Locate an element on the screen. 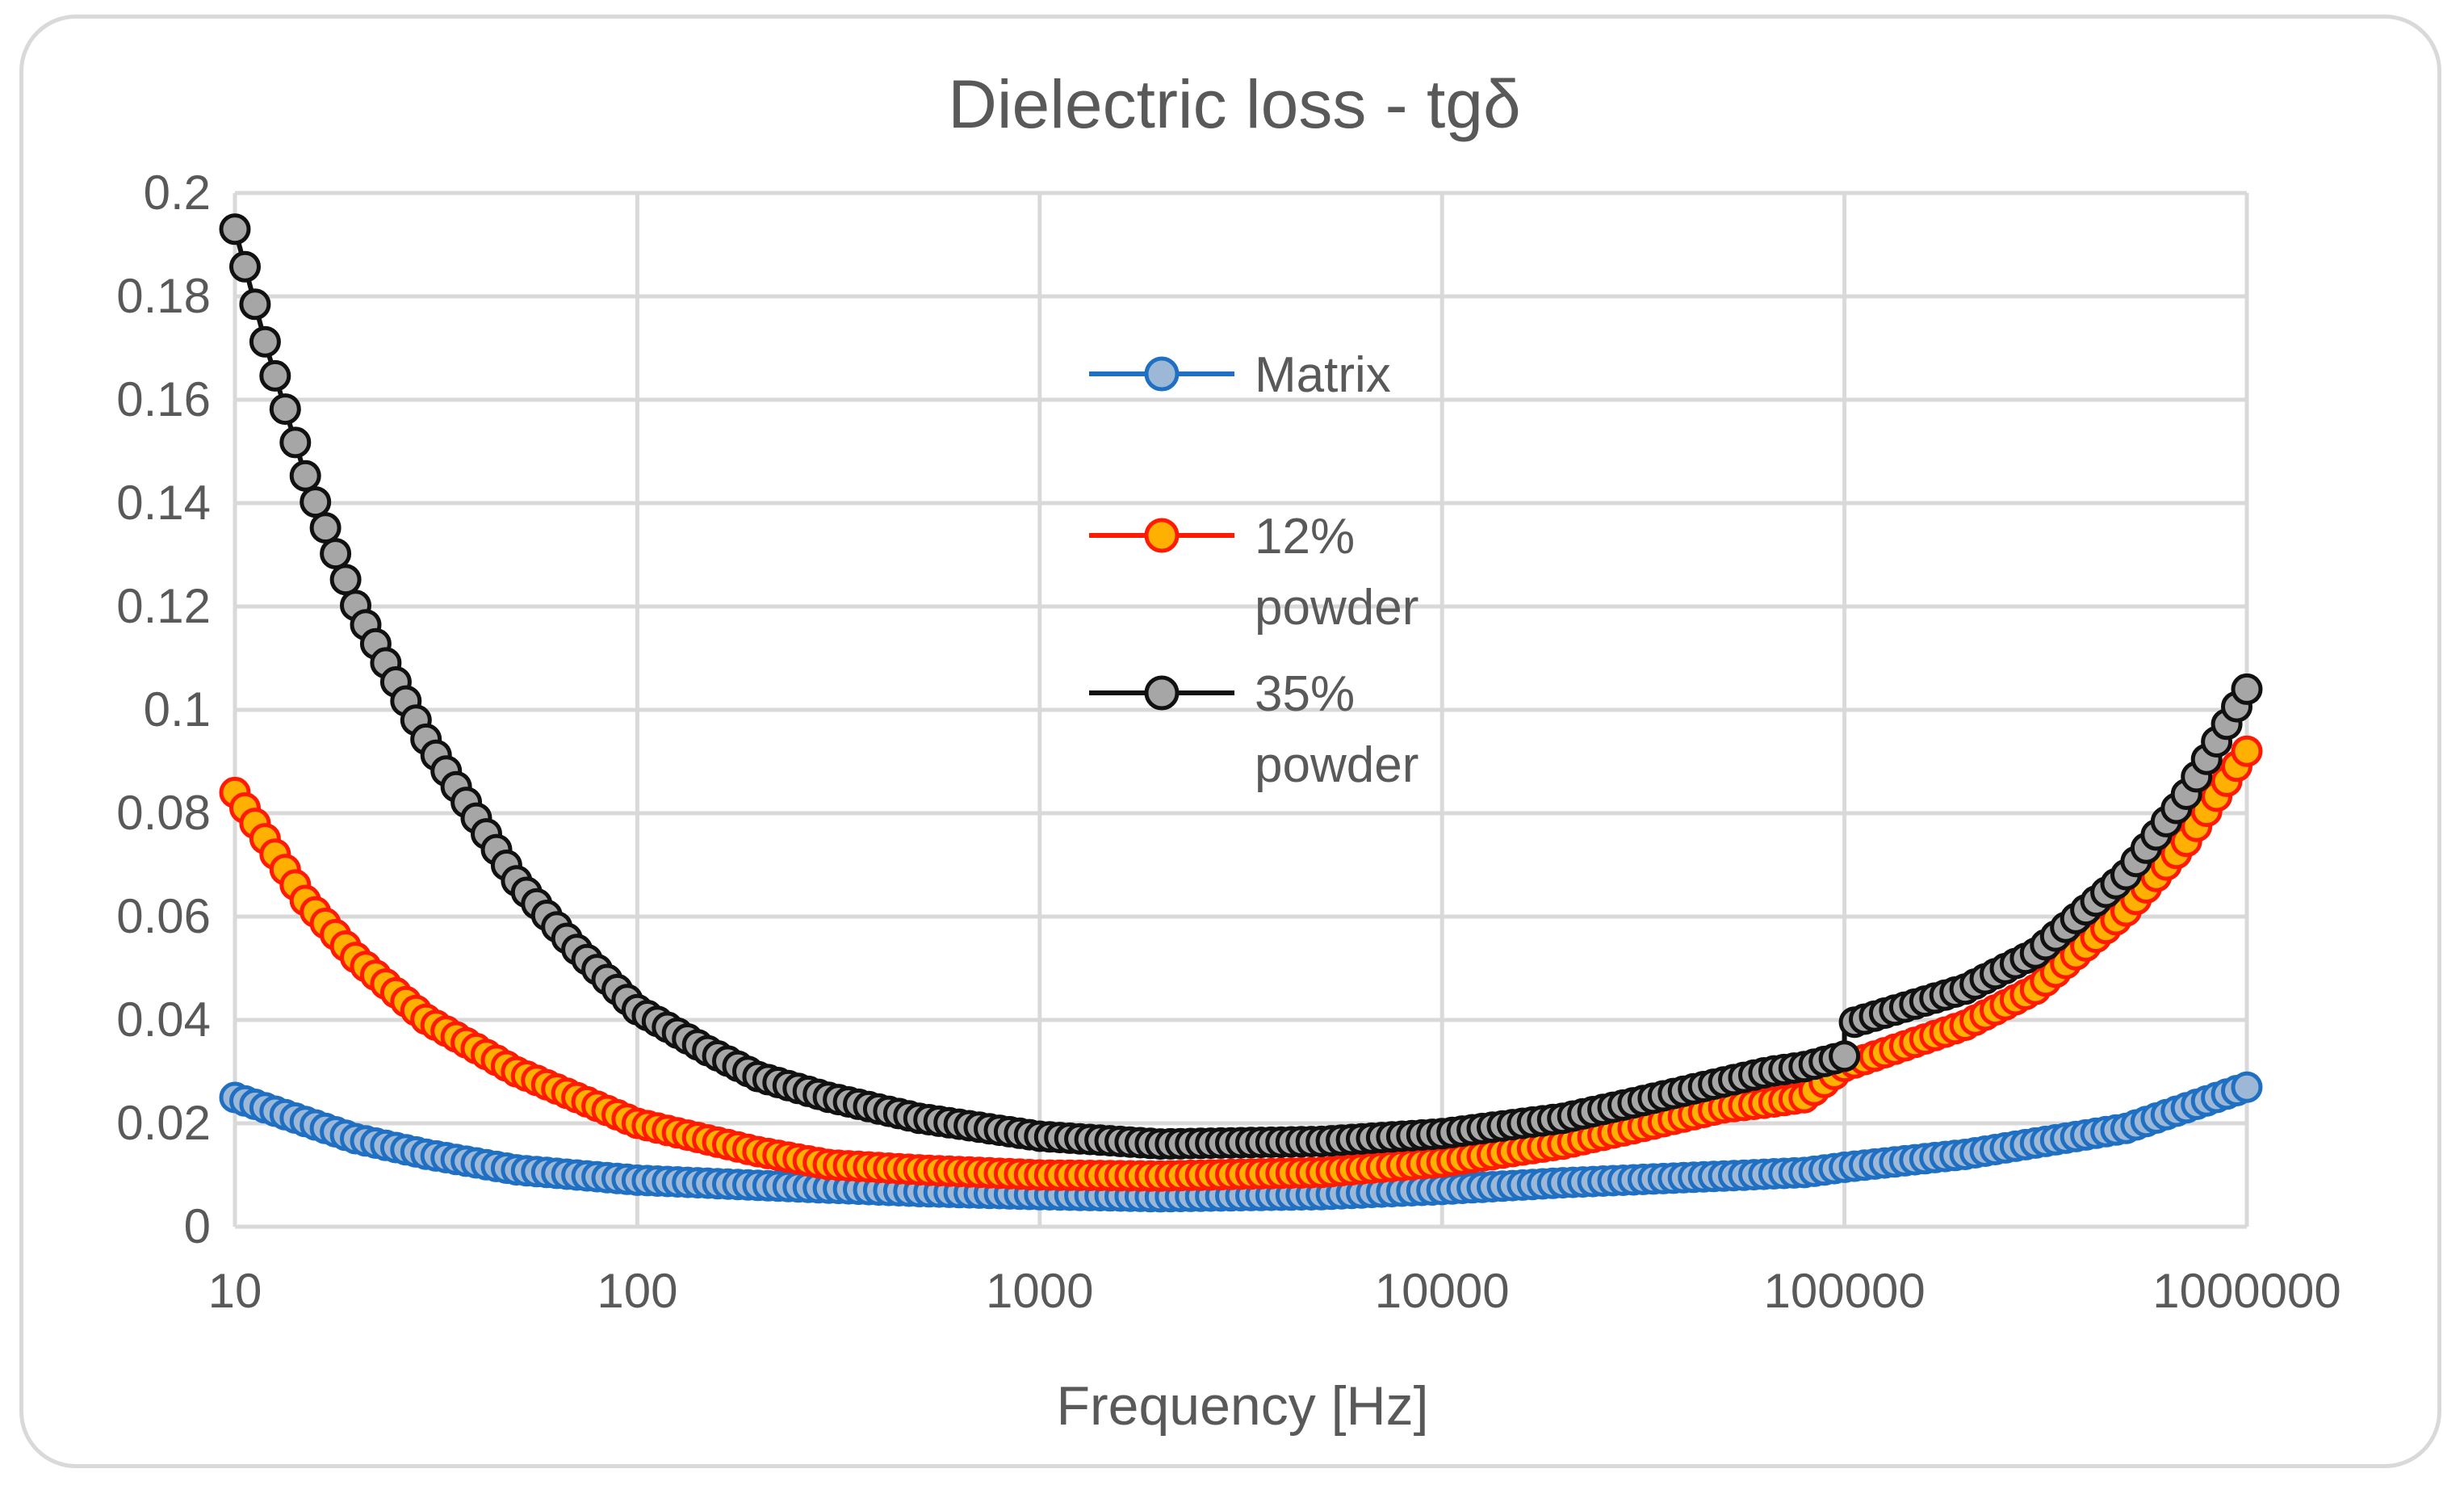  x-tick-label: 1000 is located at coordinates (1039, 1291).